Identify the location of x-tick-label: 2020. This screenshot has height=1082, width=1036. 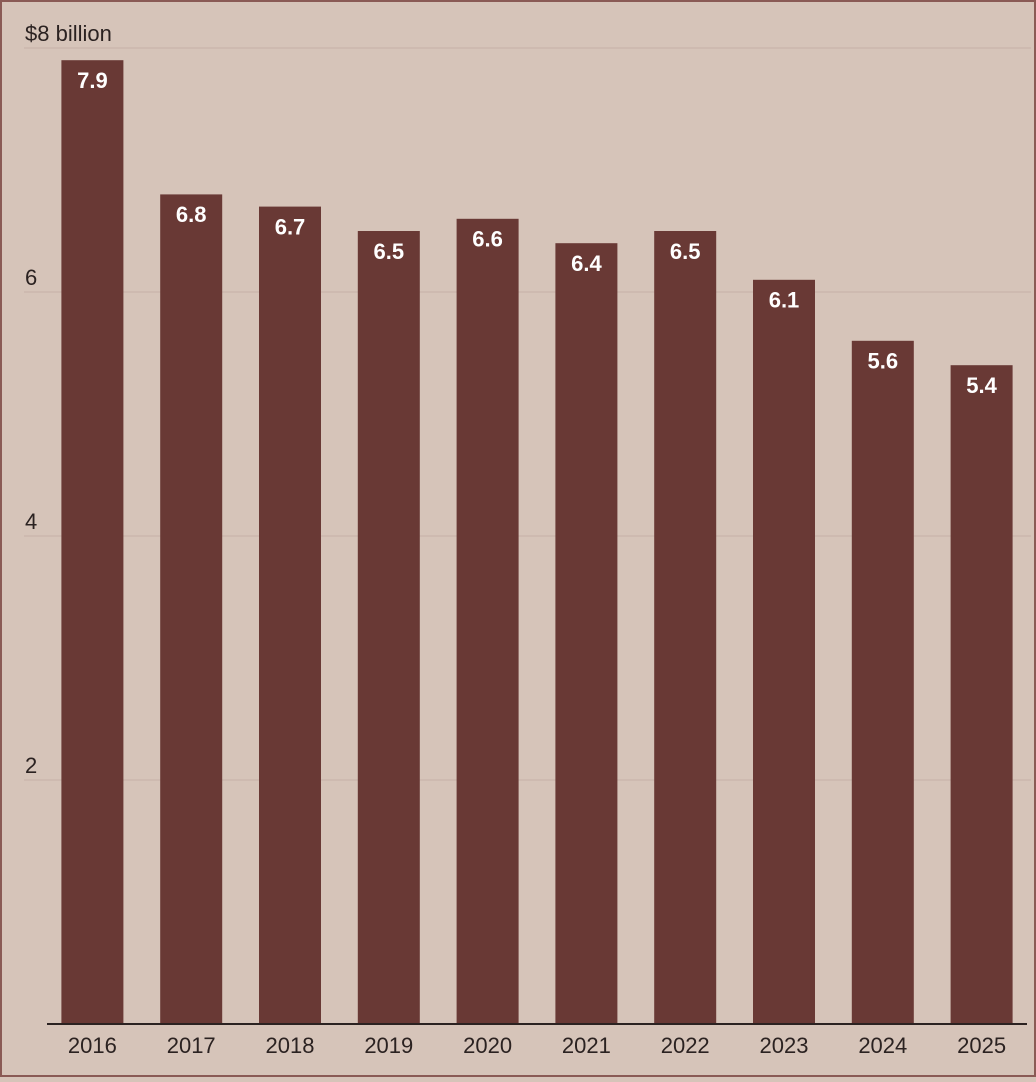
(487, 1045).